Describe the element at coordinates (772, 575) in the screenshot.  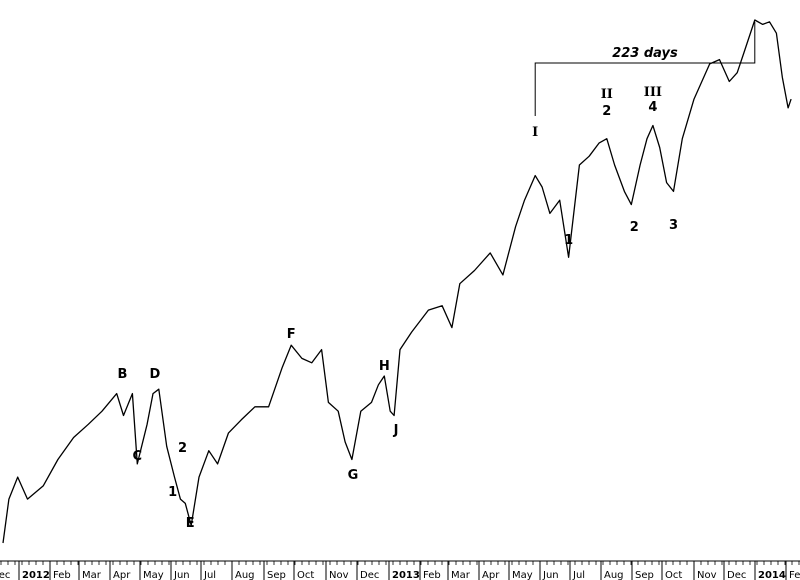
I see `x-tick-label: 2014` at that location.